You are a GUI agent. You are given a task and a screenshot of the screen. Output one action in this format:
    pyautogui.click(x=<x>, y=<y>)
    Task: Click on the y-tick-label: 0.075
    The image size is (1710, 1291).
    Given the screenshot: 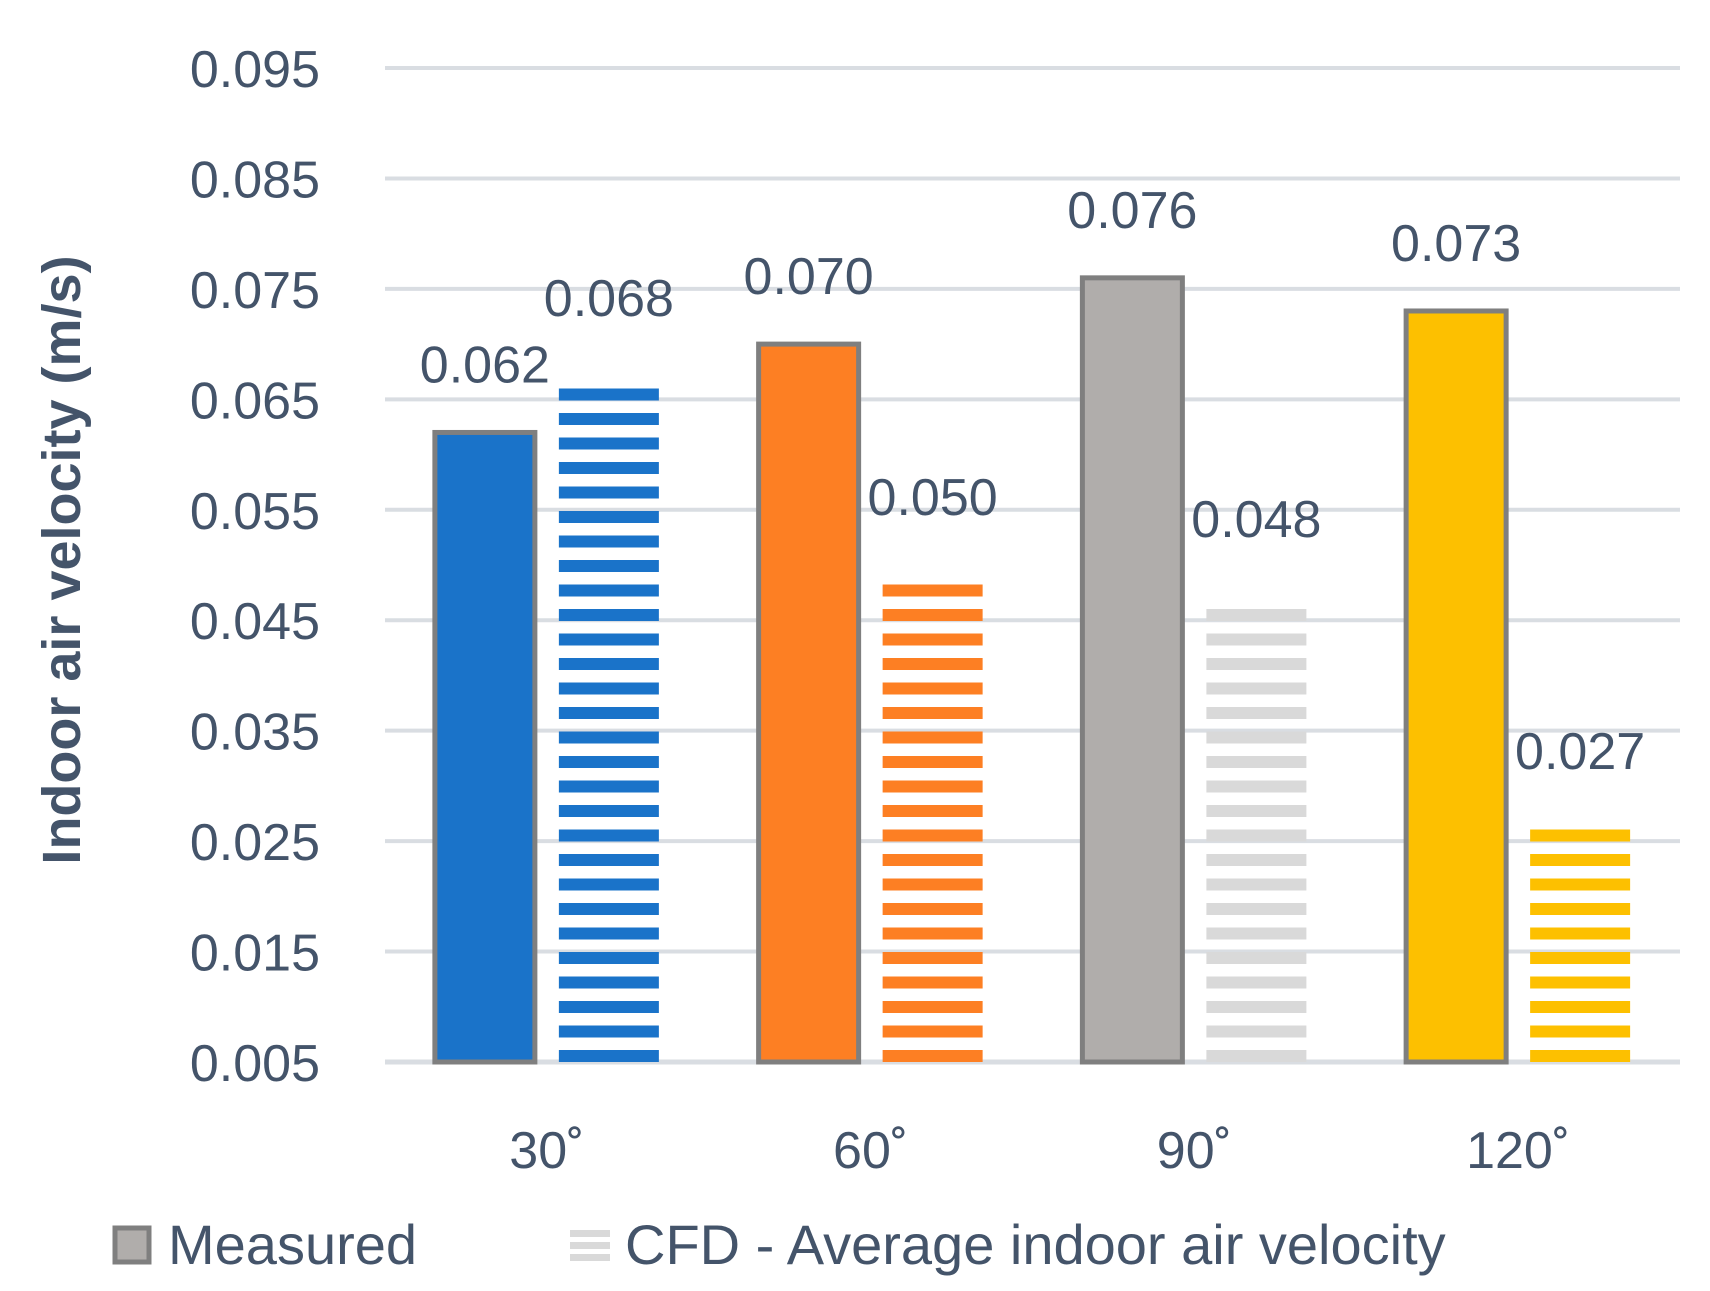 What is the action you would take?
    pyautogui.click(x=255, y=291)
    